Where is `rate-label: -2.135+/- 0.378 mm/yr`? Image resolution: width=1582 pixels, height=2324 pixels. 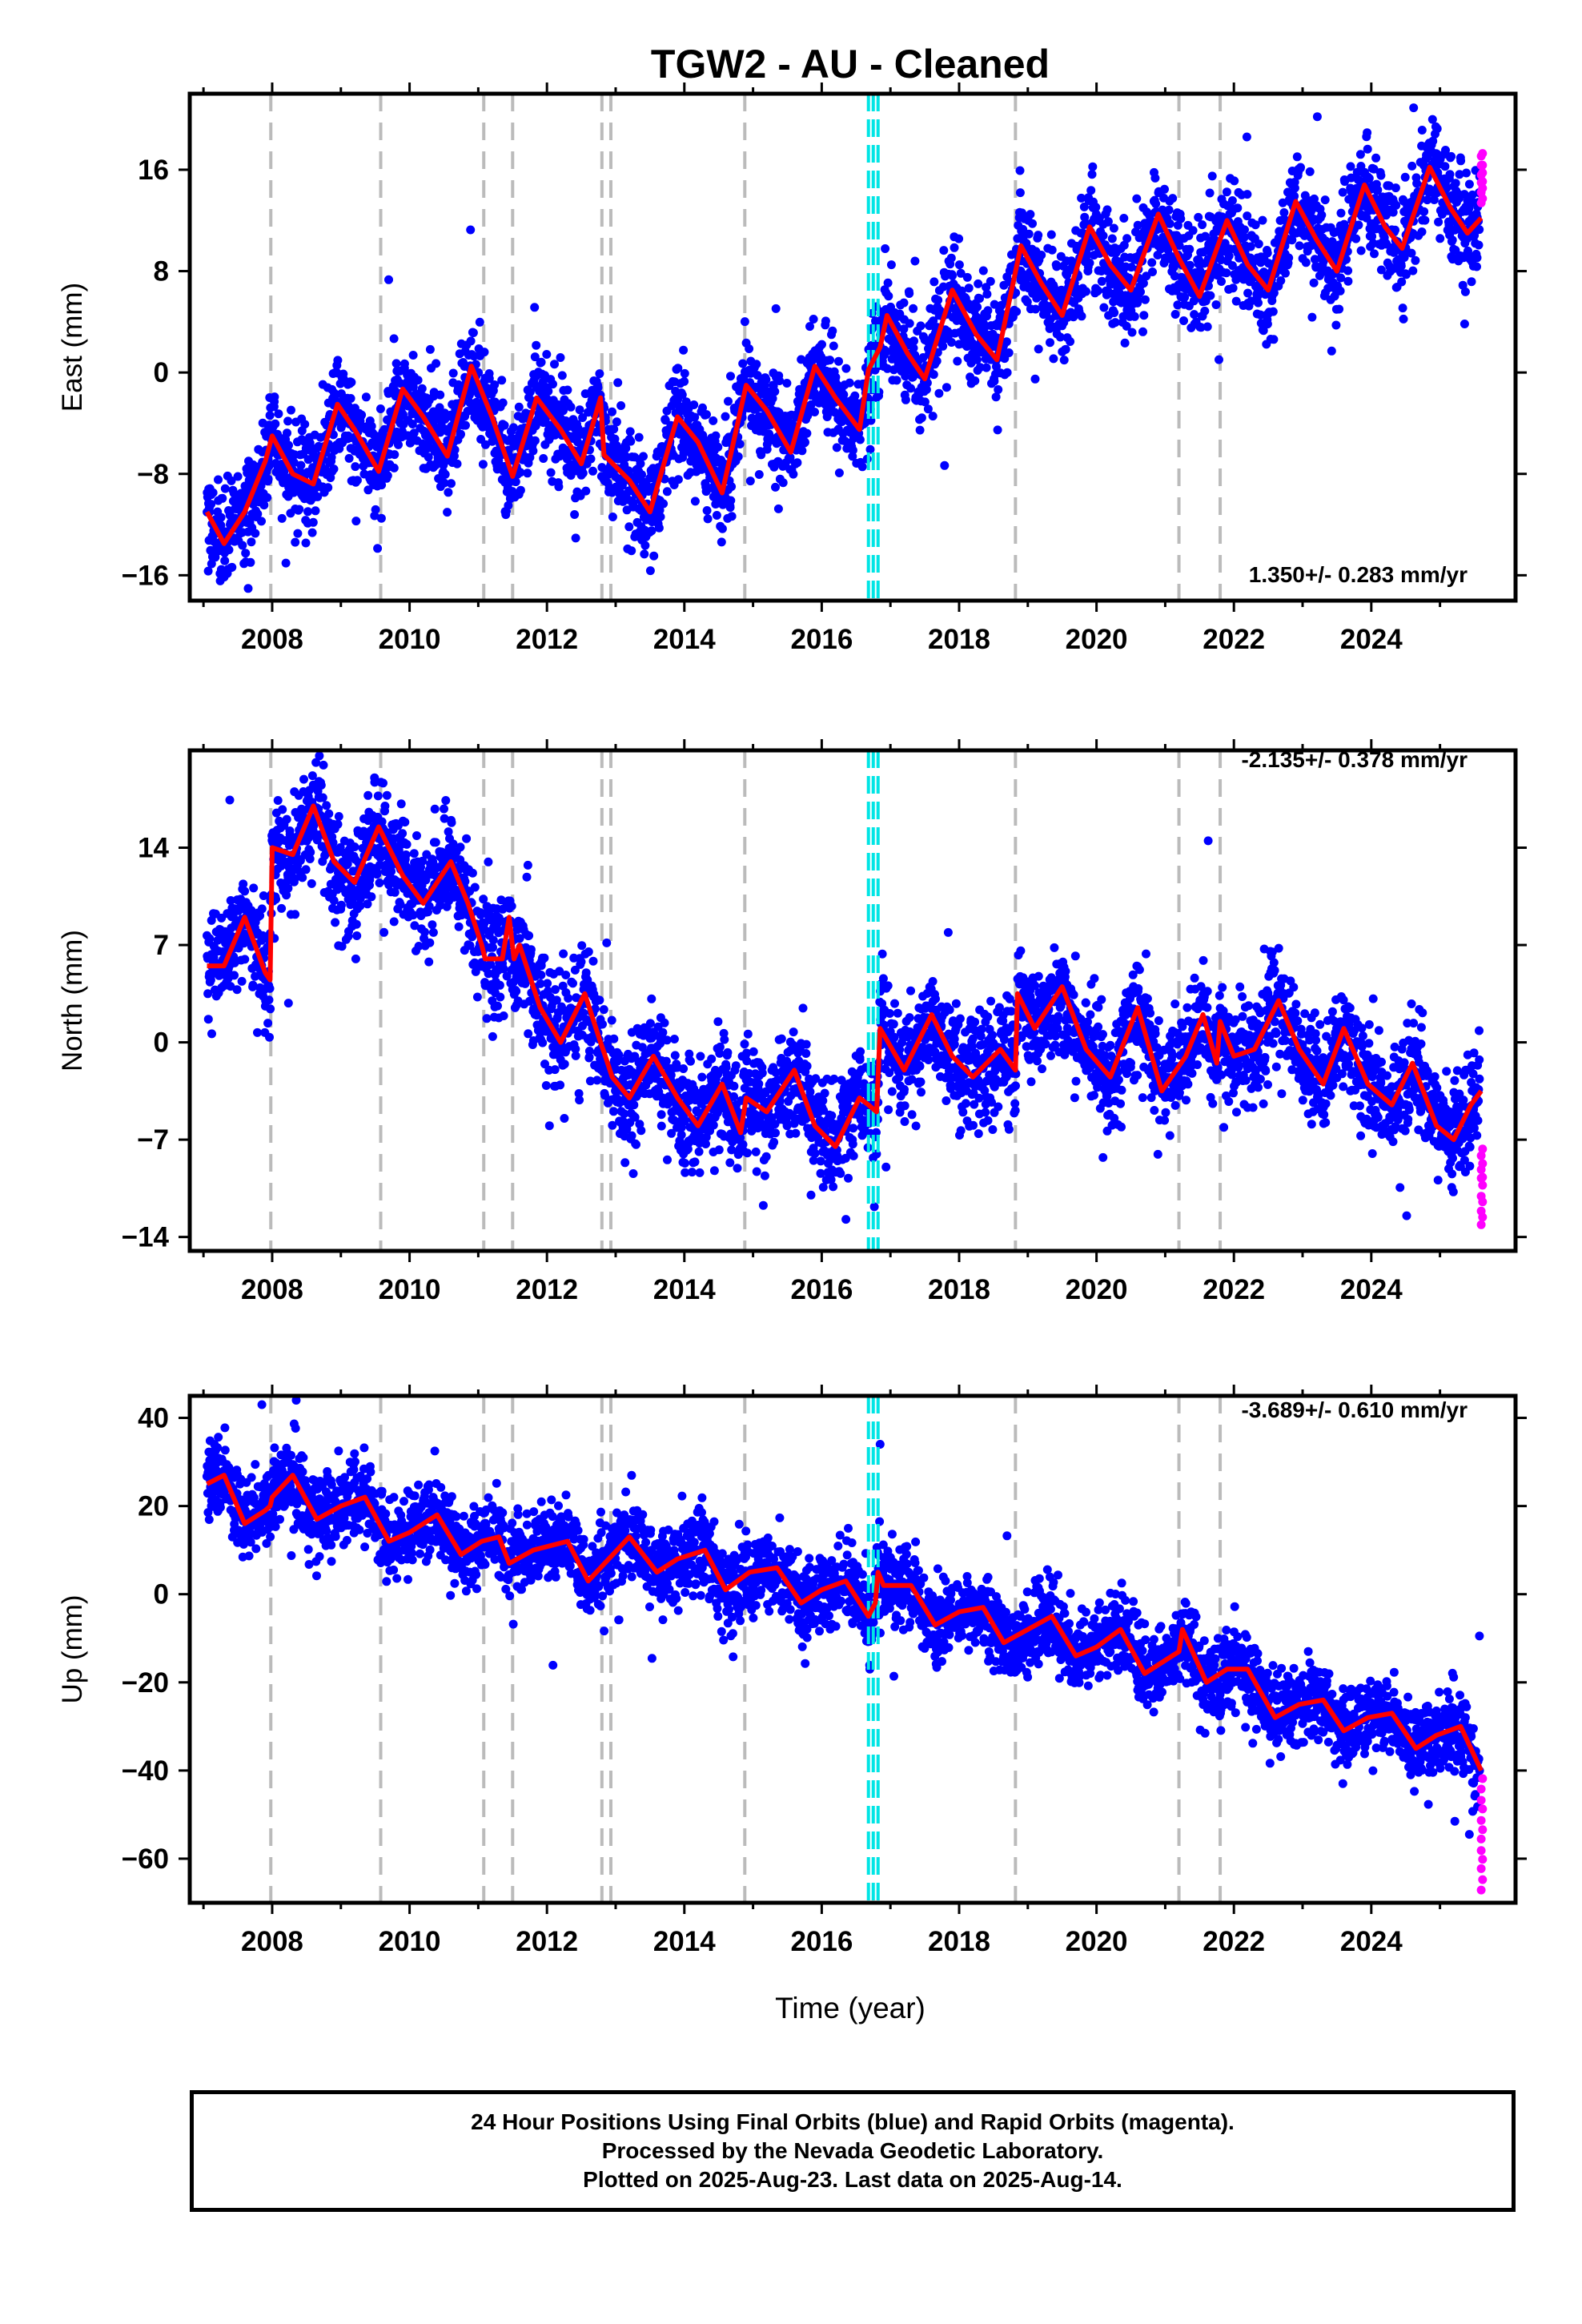
rate-label: -2.135+/- 0.378 mm/yr is located at coordinates (1355, 759).